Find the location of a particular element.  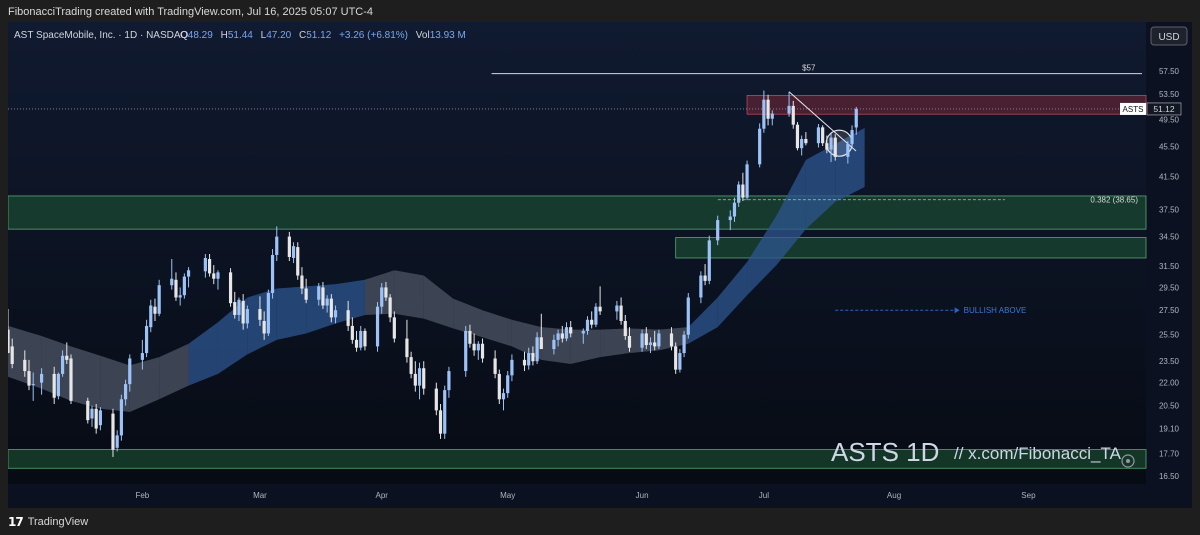

price-tick-label: 49.50 is located at coordinates (1169, 119).